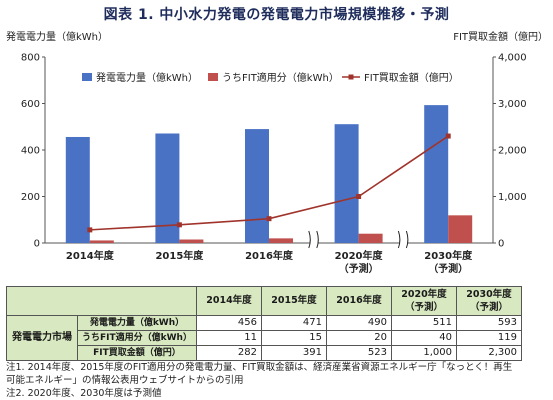 The height and width of the screenshot is (400, 553). What do you see at coordinates (30, 104) in the screenshot?
I see `y-tick-label: 600` at bounding box center [30, 104].